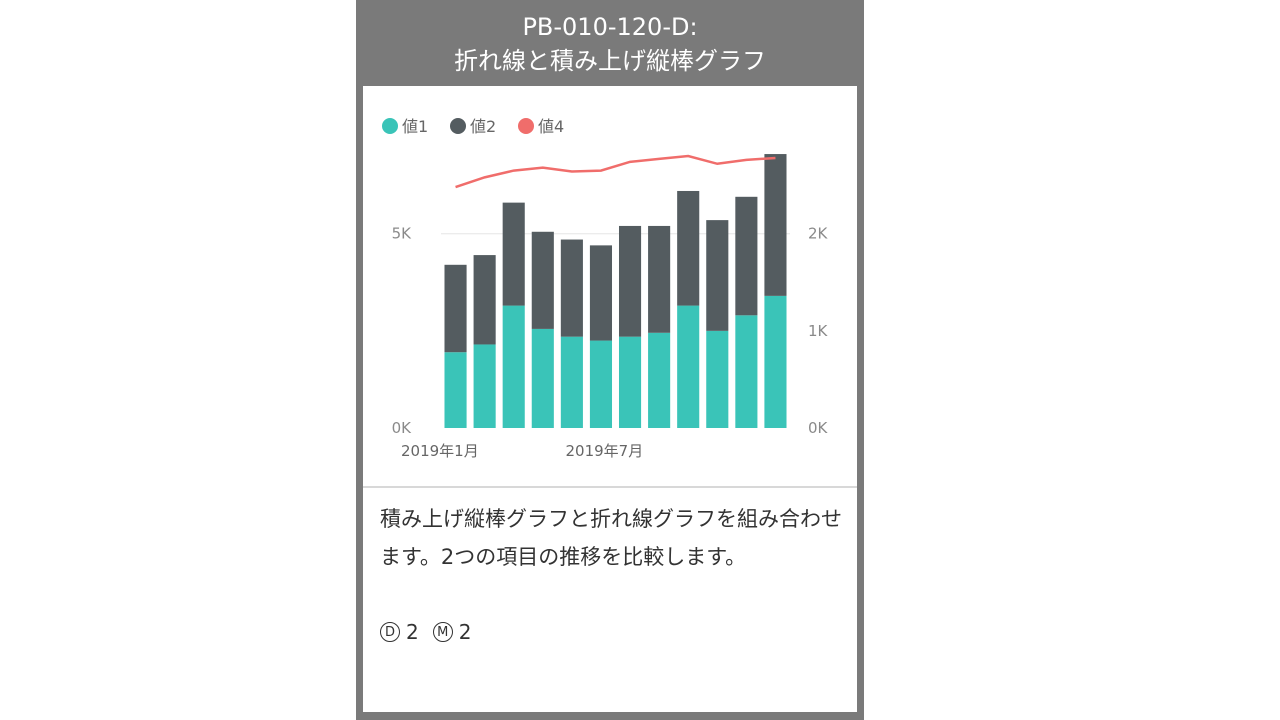 This screenshot has width=1280, height=720. I want to click on card-meta: D 2 M 2, so click(425, 632).